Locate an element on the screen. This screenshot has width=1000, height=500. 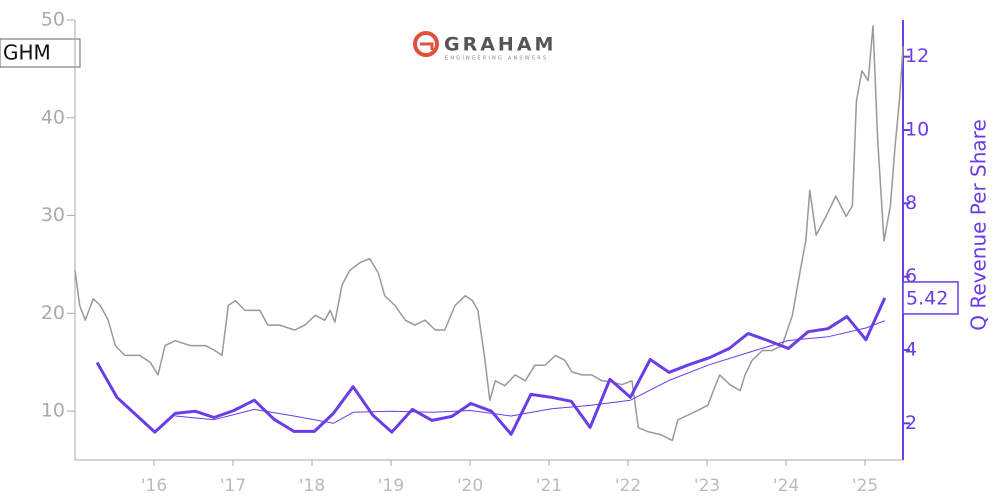
logo-tagline: ENGINEERING ANSWERS is located at coordinates (496, 59).